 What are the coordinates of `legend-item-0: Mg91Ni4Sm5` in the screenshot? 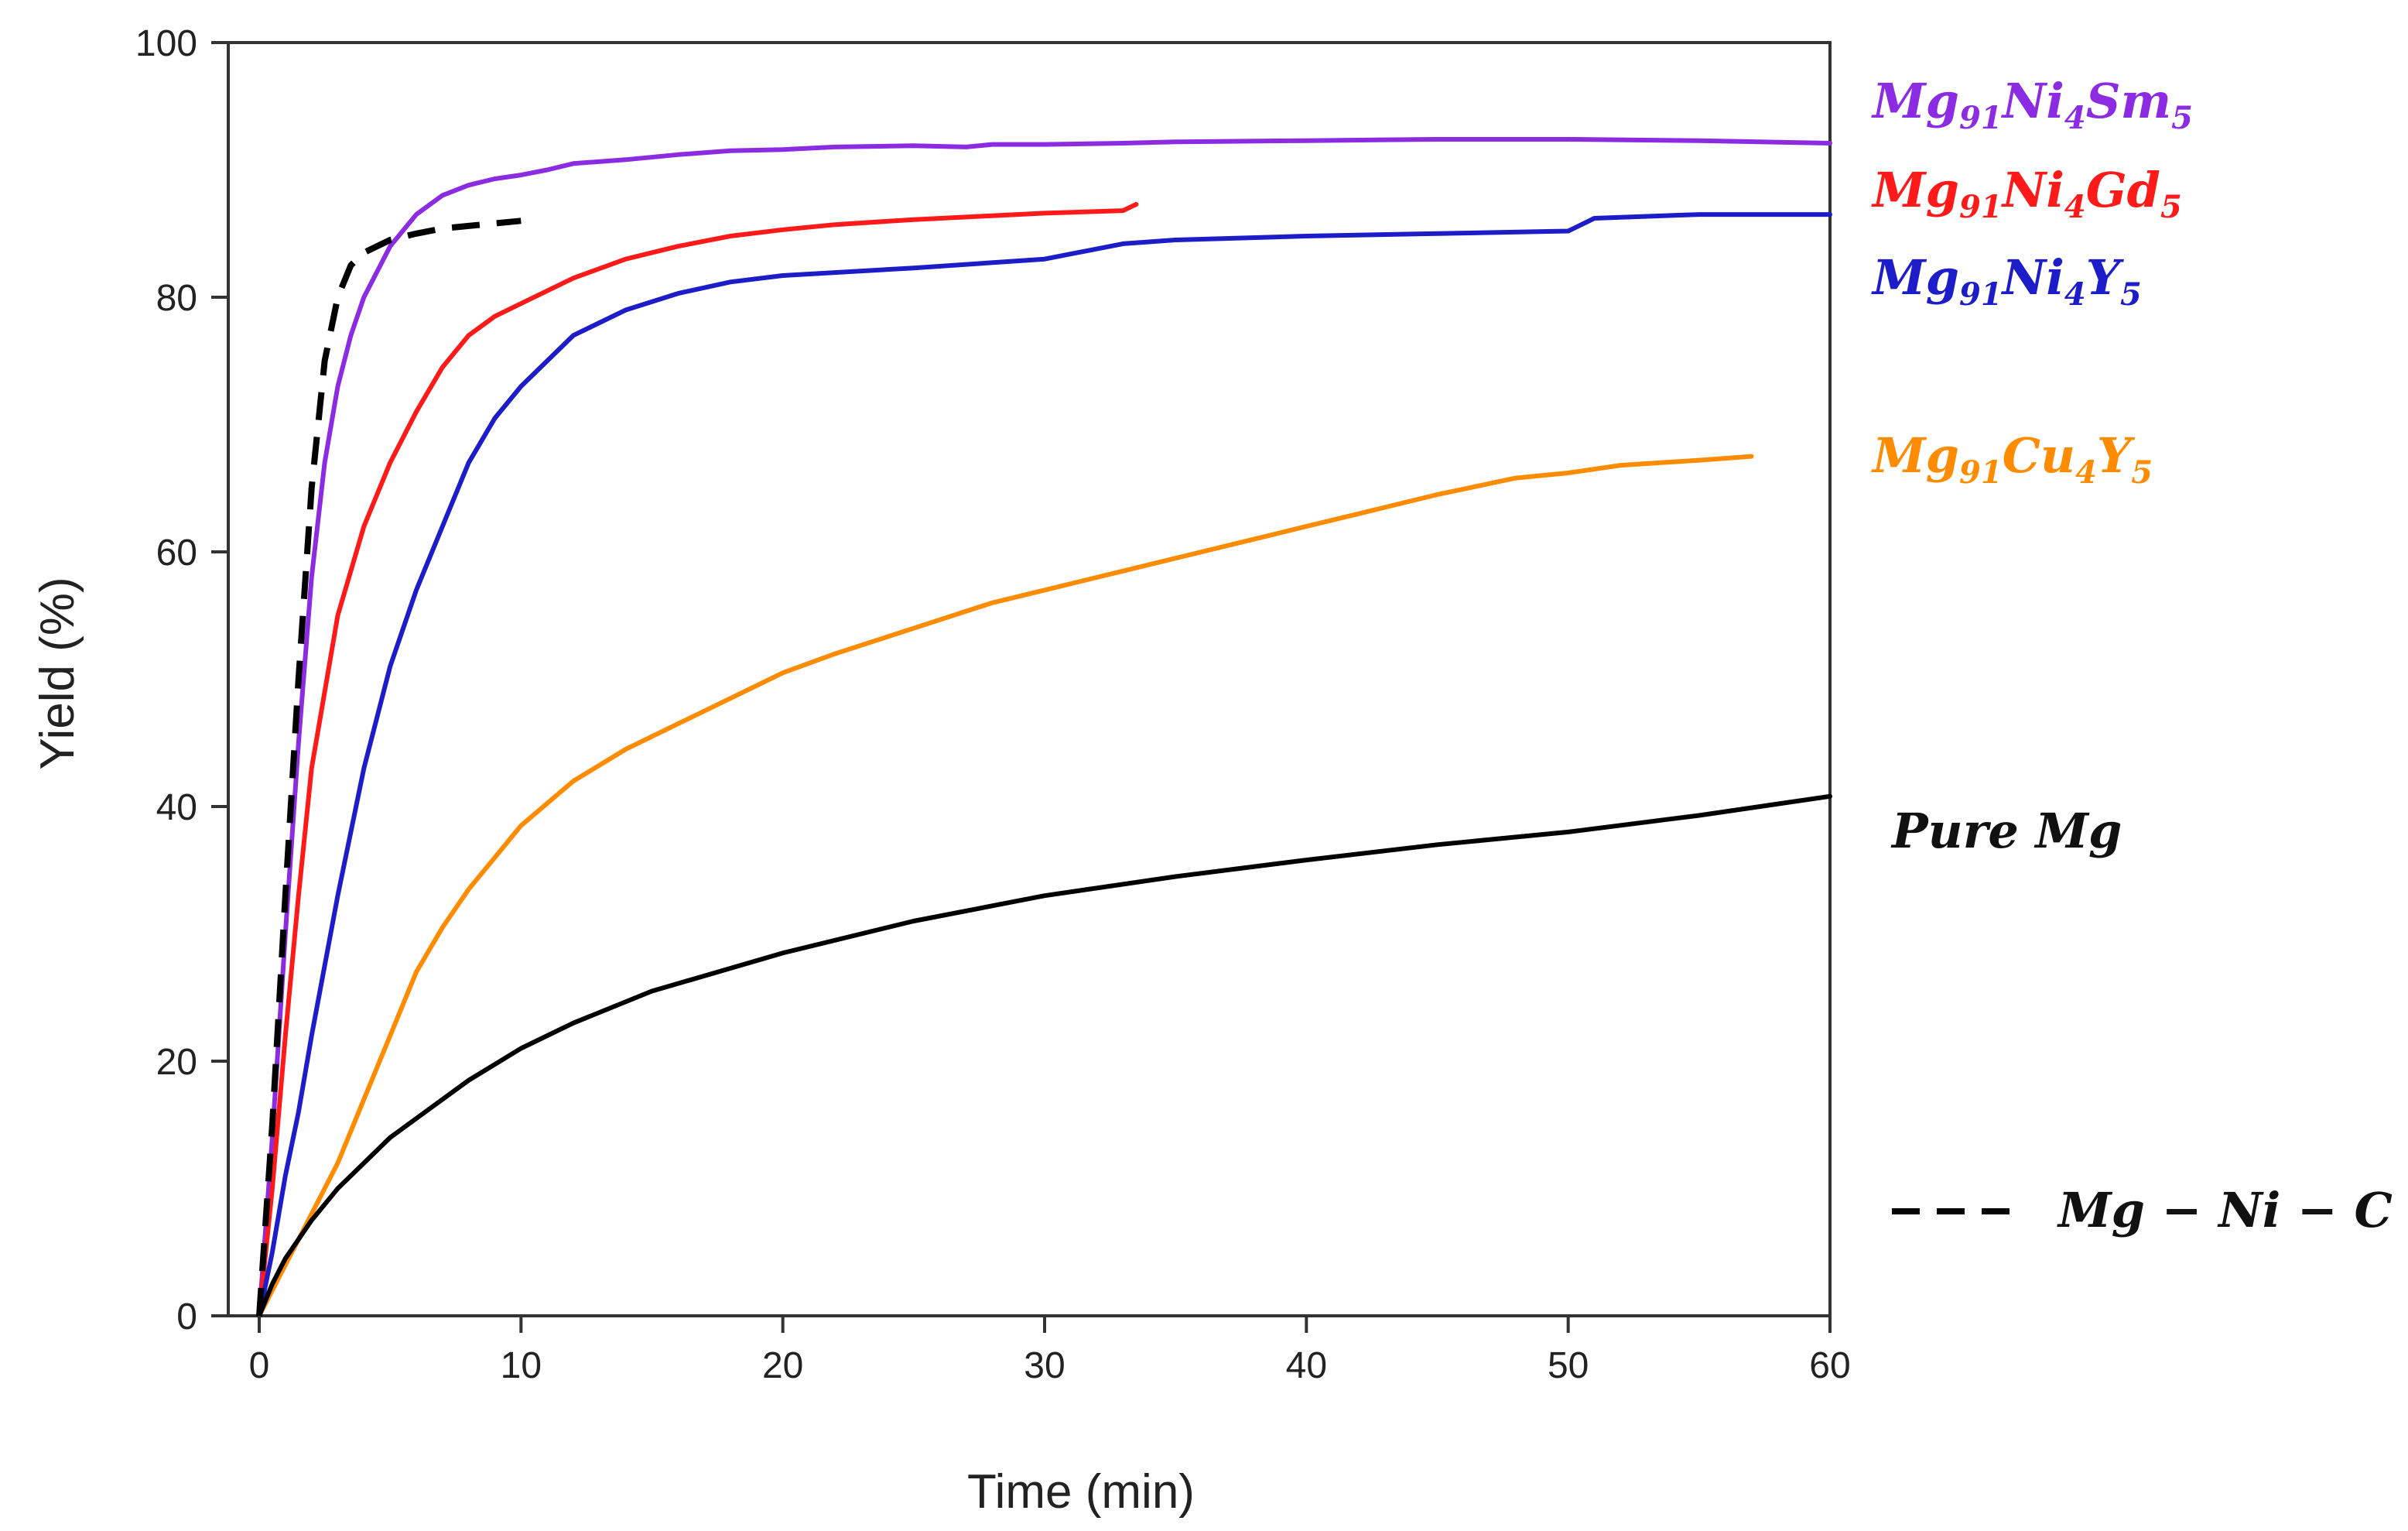 It's located at (2032, 105).